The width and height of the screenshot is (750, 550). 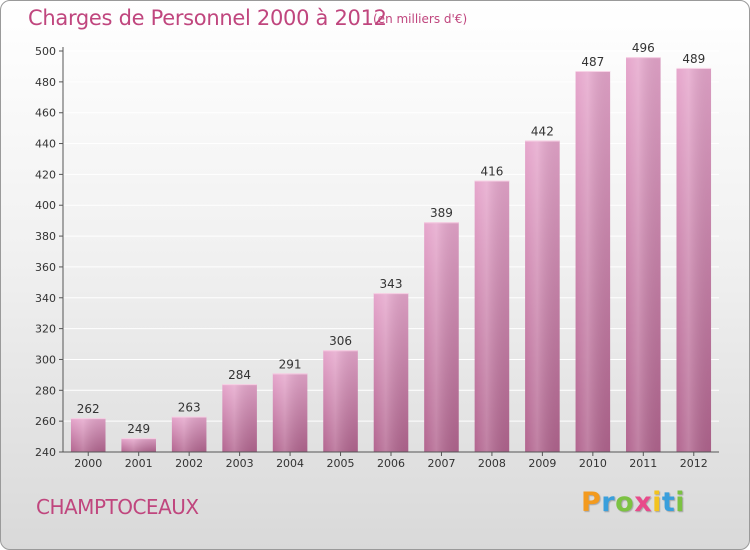 I want to click on y-tick-label: 320, so click(x=45, y=329).